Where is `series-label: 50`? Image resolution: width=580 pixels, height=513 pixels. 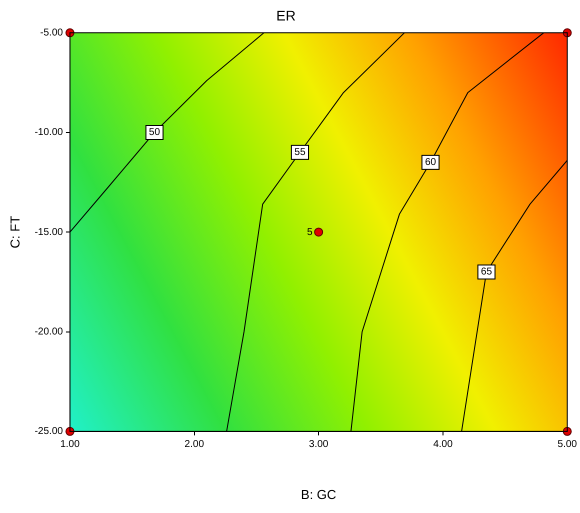
series-label: 50 is located at coordinates (154, 132).